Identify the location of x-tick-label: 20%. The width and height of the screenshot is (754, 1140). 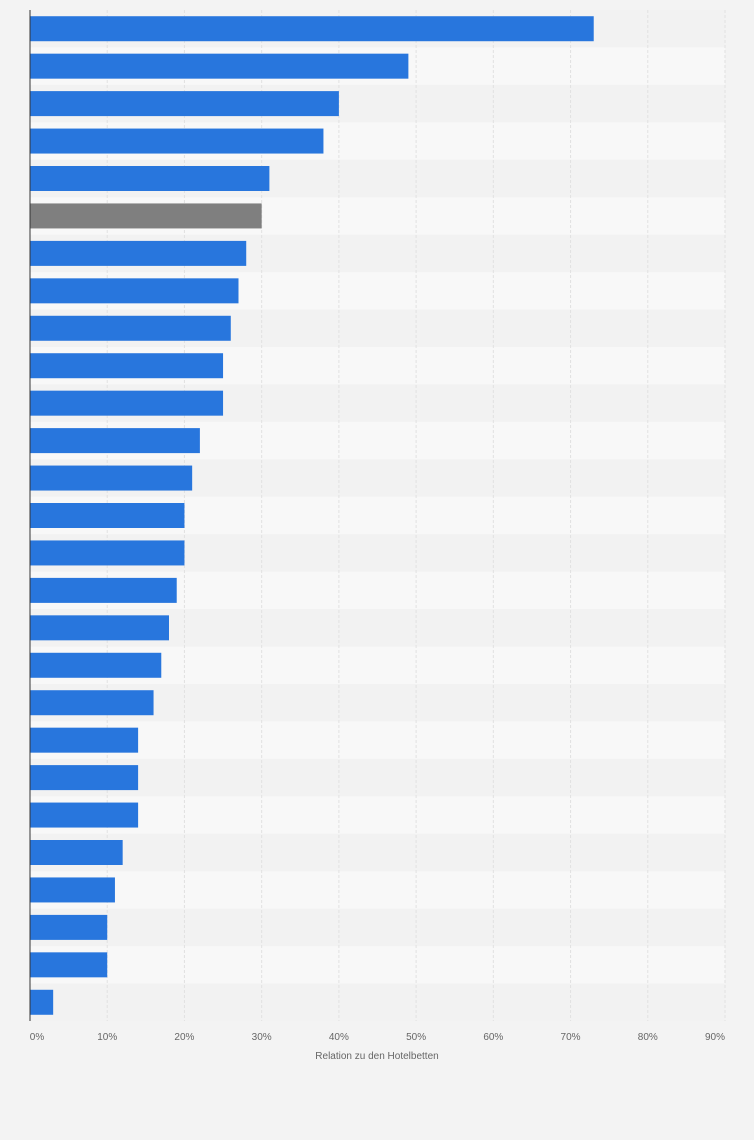
(184, 1037).